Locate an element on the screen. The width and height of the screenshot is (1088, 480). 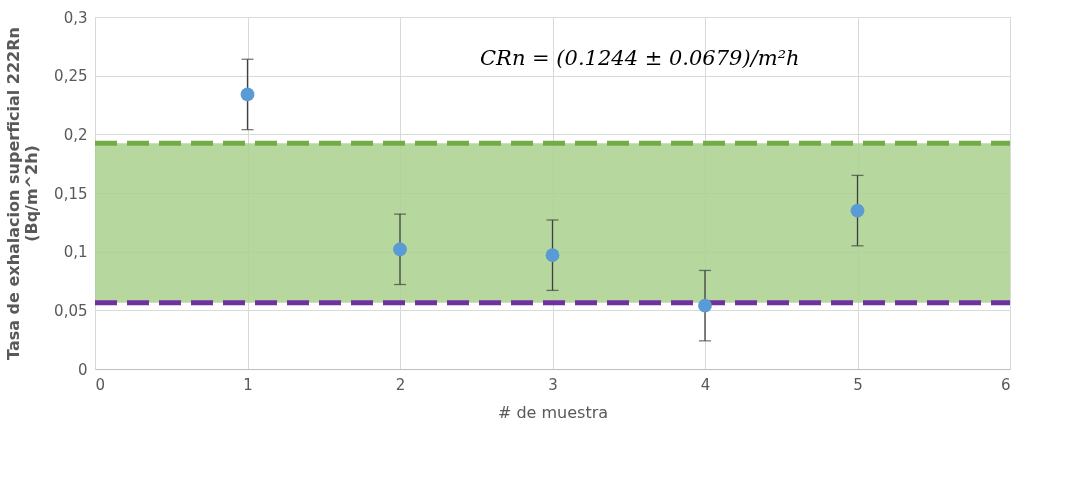
x-tick-label: 3 is located at coordinates (553, 384).